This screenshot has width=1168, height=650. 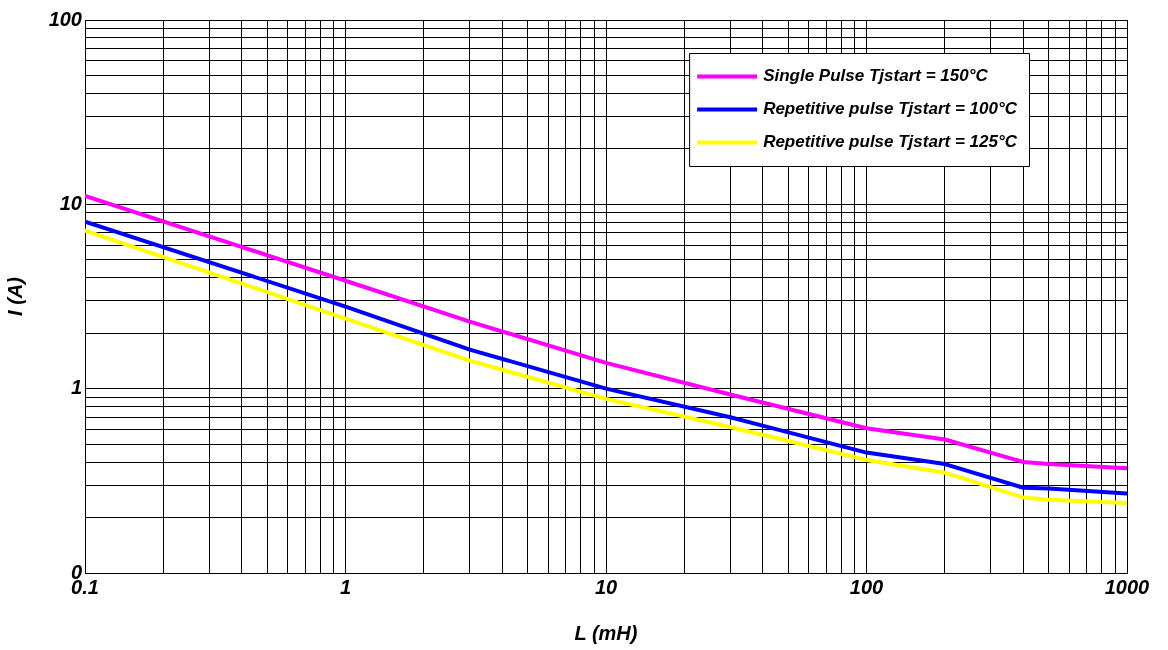 I want to click on y-tick-label: 100, so click(x=65, y=18).